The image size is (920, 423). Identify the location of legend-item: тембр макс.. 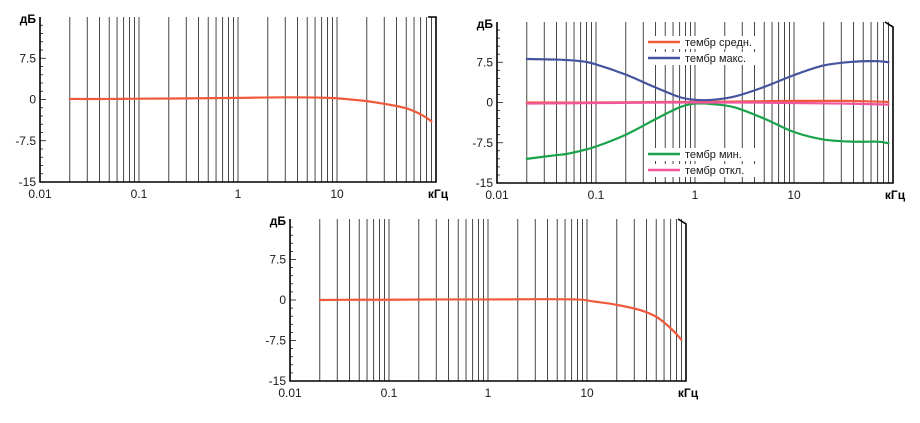
(703, 58).